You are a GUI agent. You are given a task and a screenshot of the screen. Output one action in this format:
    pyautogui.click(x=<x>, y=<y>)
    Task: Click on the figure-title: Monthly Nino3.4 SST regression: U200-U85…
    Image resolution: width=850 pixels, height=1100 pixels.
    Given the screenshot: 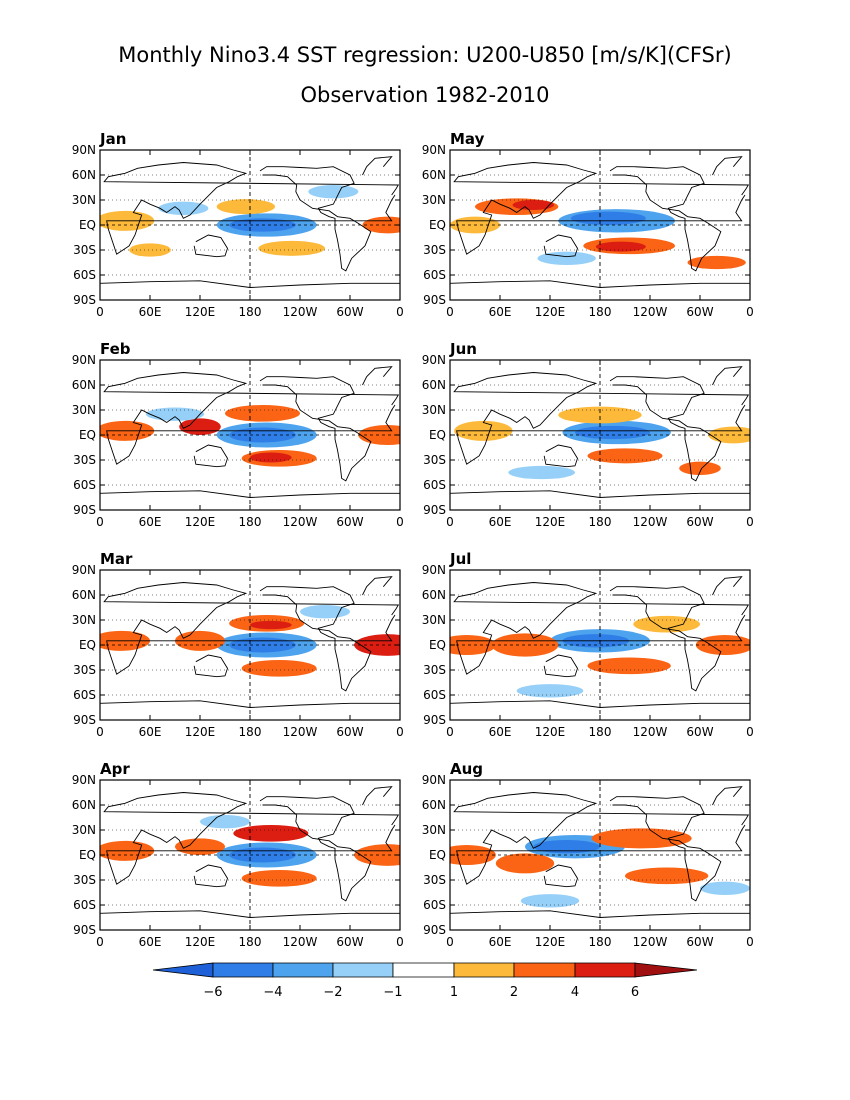 What is the action you would take?
    pyautogui.click(x=424, y=55)
    